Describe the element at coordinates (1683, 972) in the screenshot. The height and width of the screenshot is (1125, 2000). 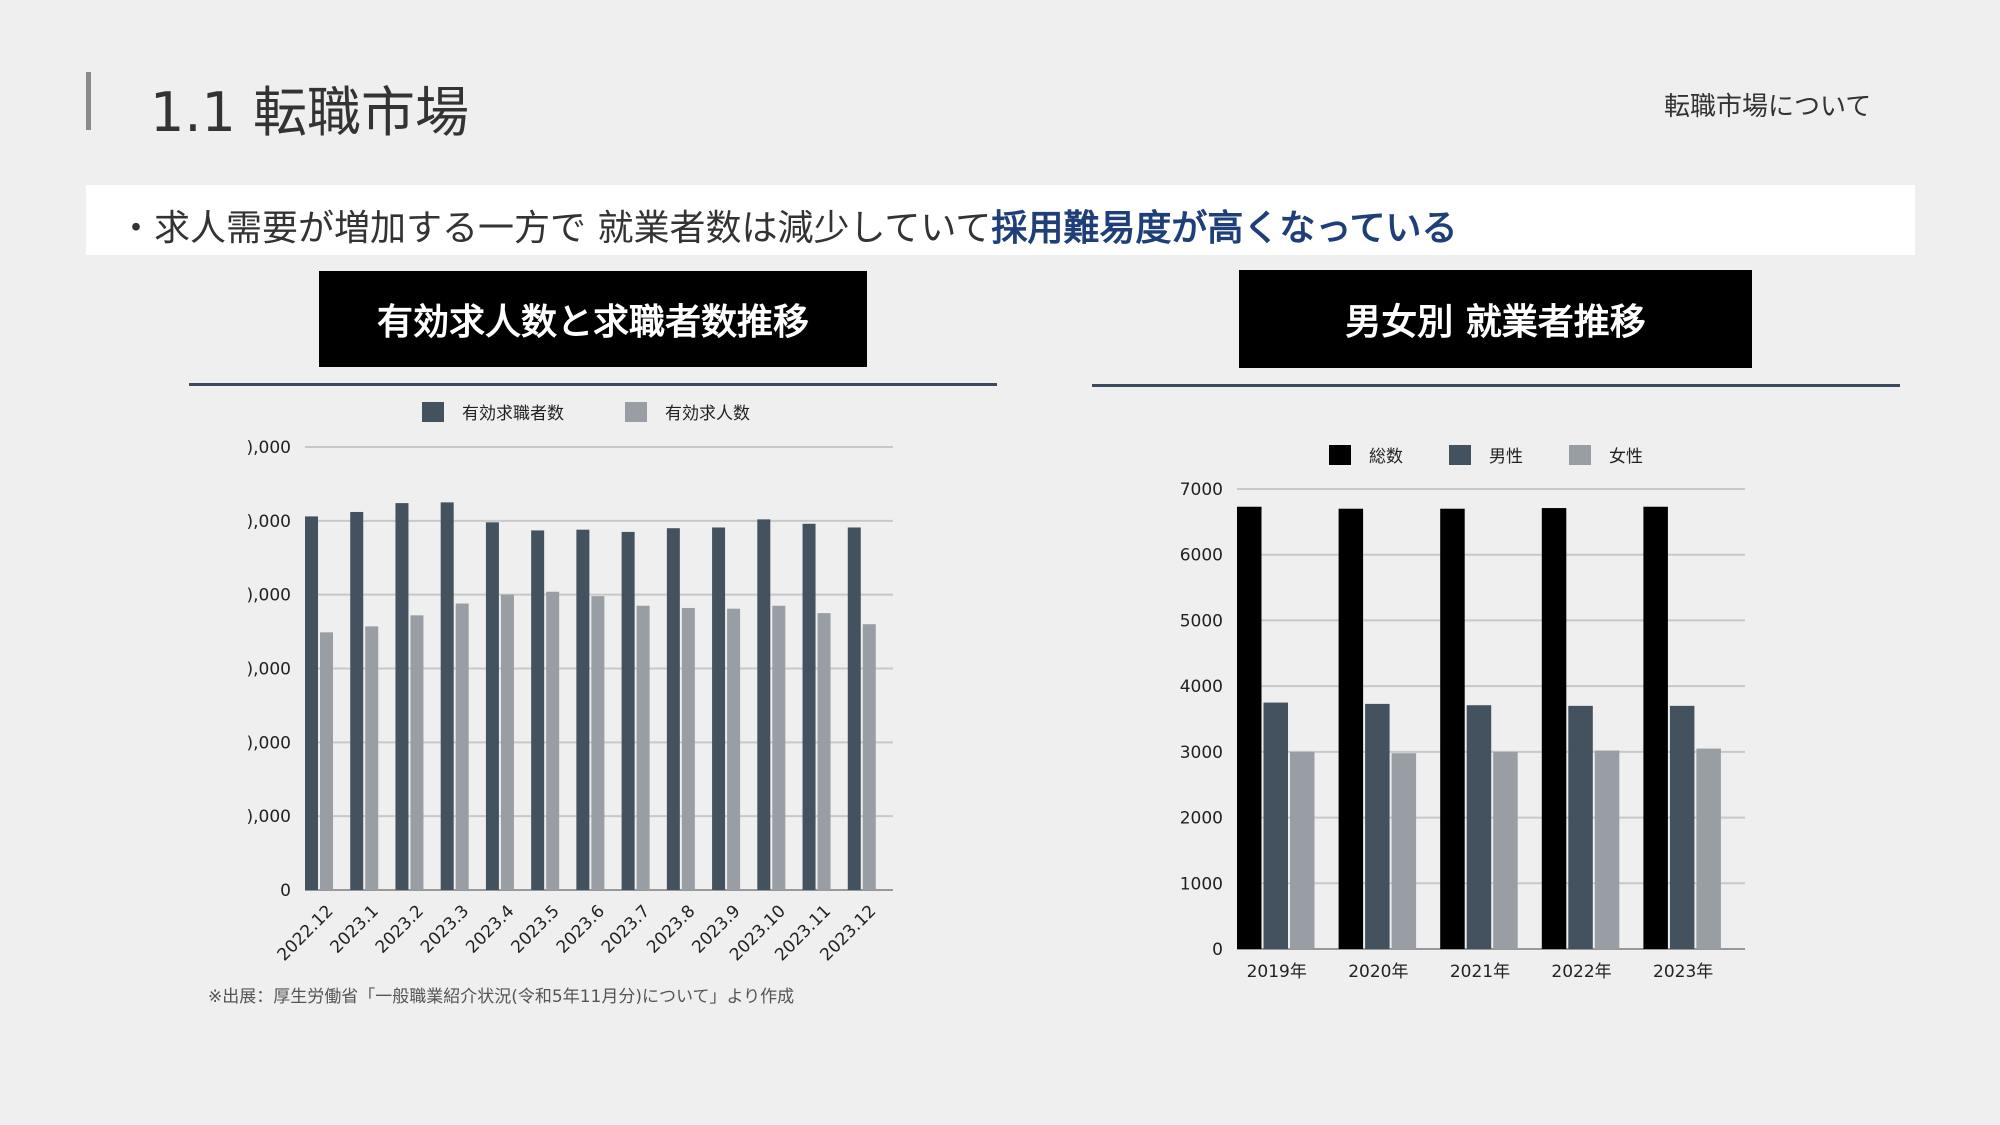
I see `x-tick-label: 2023年` at that location.